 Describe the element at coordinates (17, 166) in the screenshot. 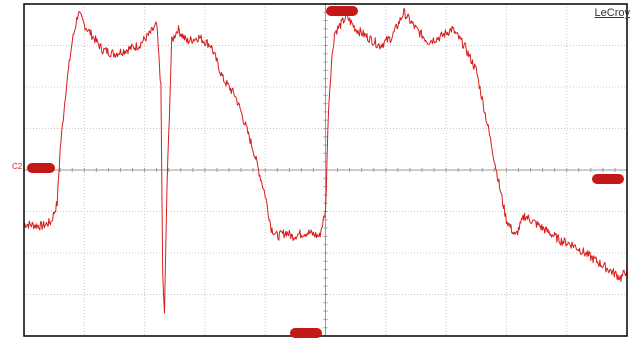

I see `channel-label: C2` at that location.